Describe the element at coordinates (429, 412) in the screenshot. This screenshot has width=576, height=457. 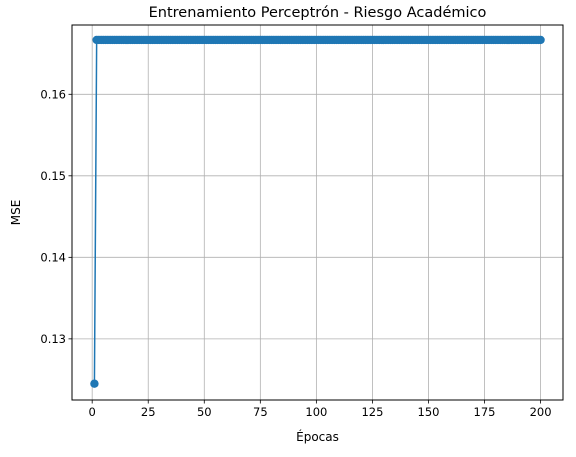
I see `x-tick-label: 150` at that location.